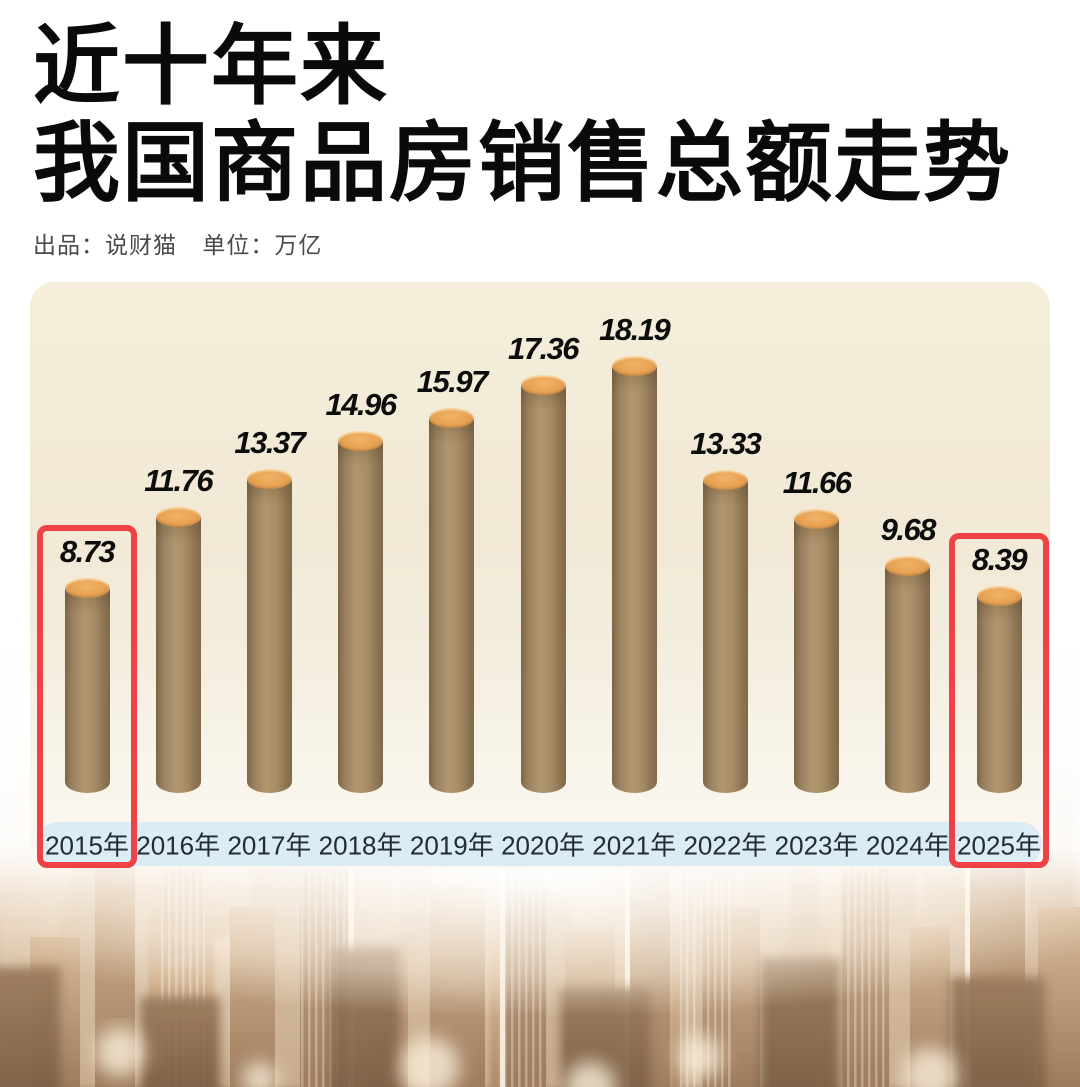  What do you see at coordinates (543, 349) in the screenshot?
I see `bar-value-label: 17.36` at bounding box center [543, 349].